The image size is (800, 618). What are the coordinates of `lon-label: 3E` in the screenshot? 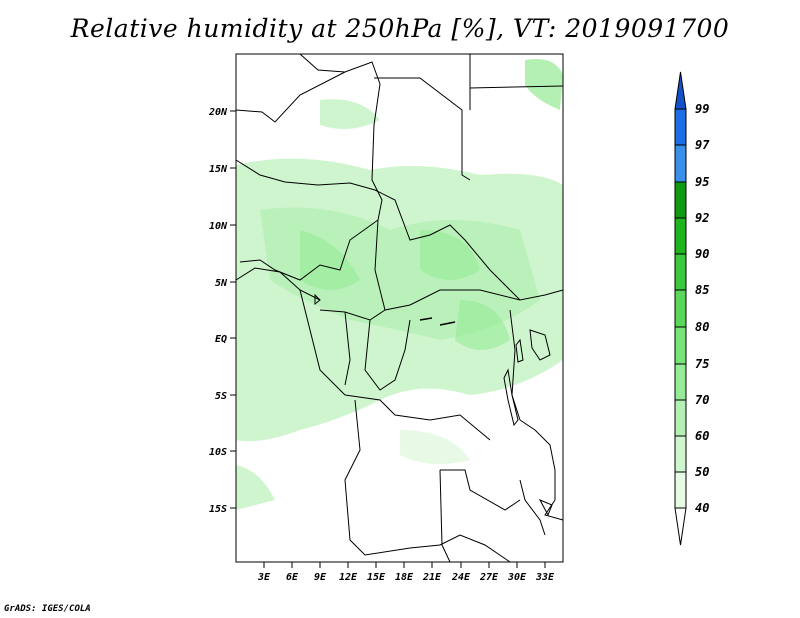 It's located at (264, 577).